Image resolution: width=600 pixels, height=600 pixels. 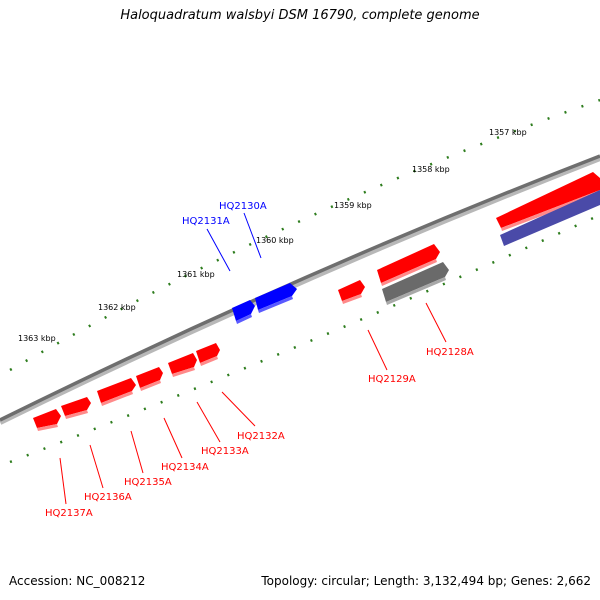 I want to click on gene-label: HQ2136A, so click(x=108, y=497).